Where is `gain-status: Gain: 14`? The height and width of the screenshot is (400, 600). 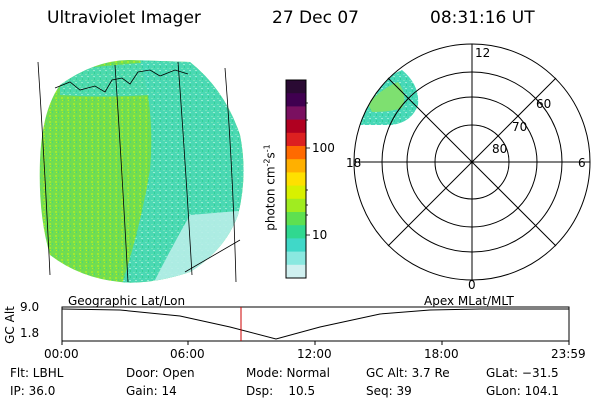 gain-status: Gain: 14 is located at coordinates (151, 391).